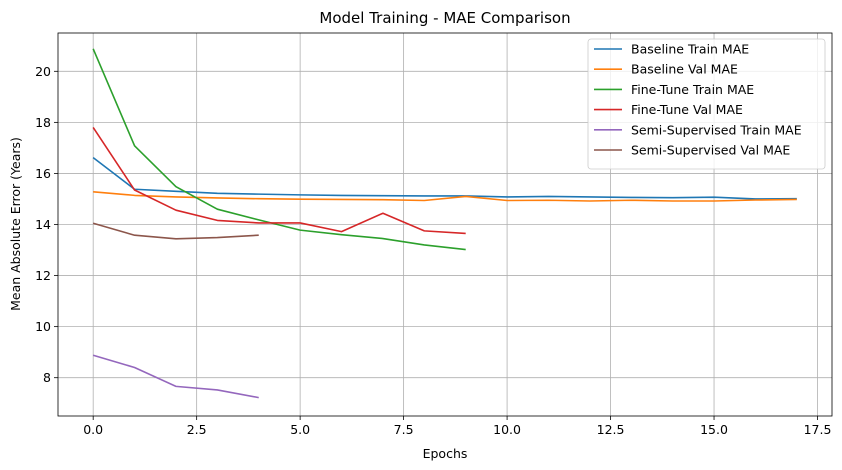  I want to click on x-tick-label: 2.5, so click(197, 429).